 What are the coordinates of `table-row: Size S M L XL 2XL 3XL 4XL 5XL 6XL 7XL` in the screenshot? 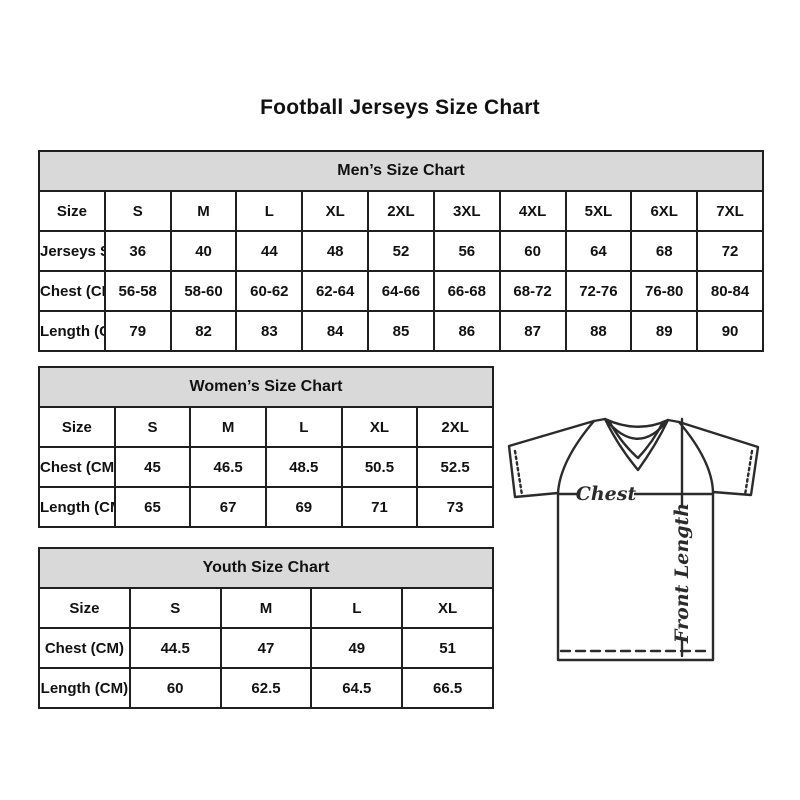 It's located at (401, 211).